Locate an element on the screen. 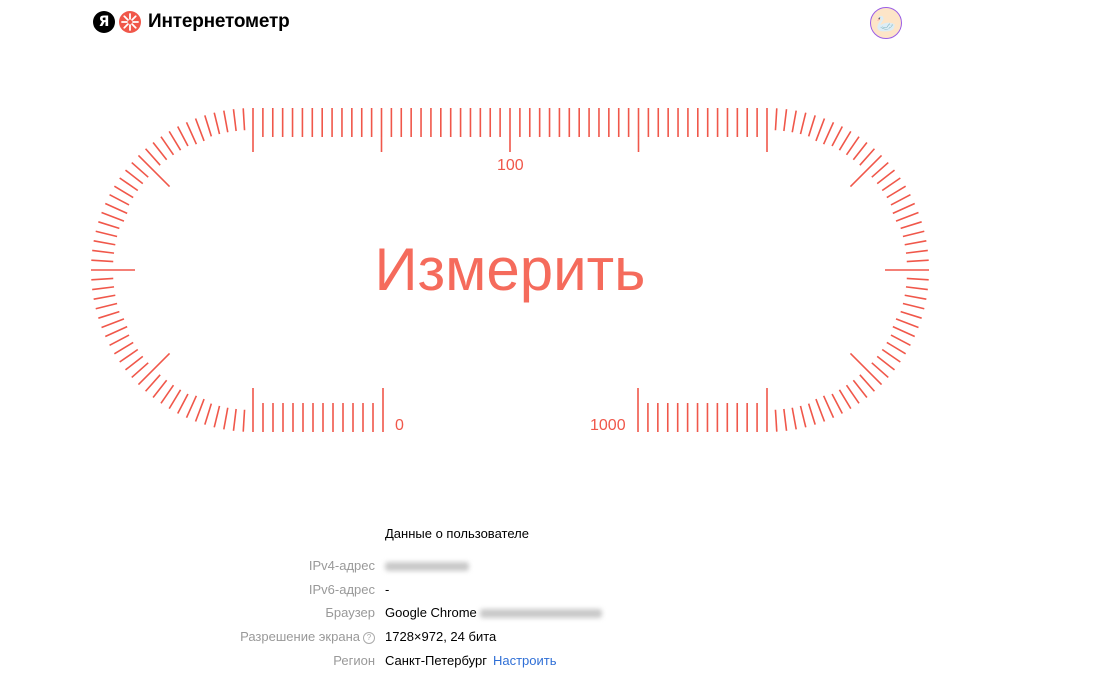 The height and width of the screenshot is (692, 1114). measure-button: Измерить is located at coordinates (510, 270).